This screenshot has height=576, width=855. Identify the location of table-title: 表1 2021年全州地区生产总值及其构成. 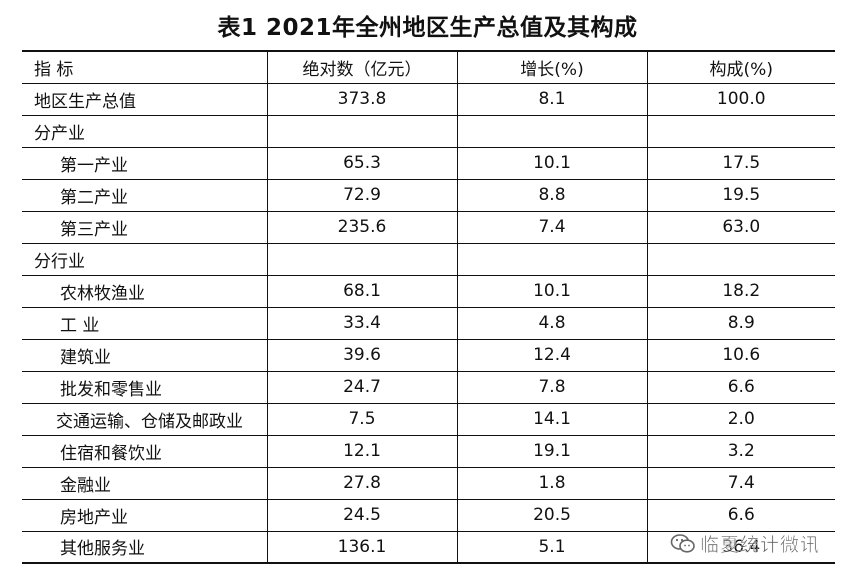
(427, 28).